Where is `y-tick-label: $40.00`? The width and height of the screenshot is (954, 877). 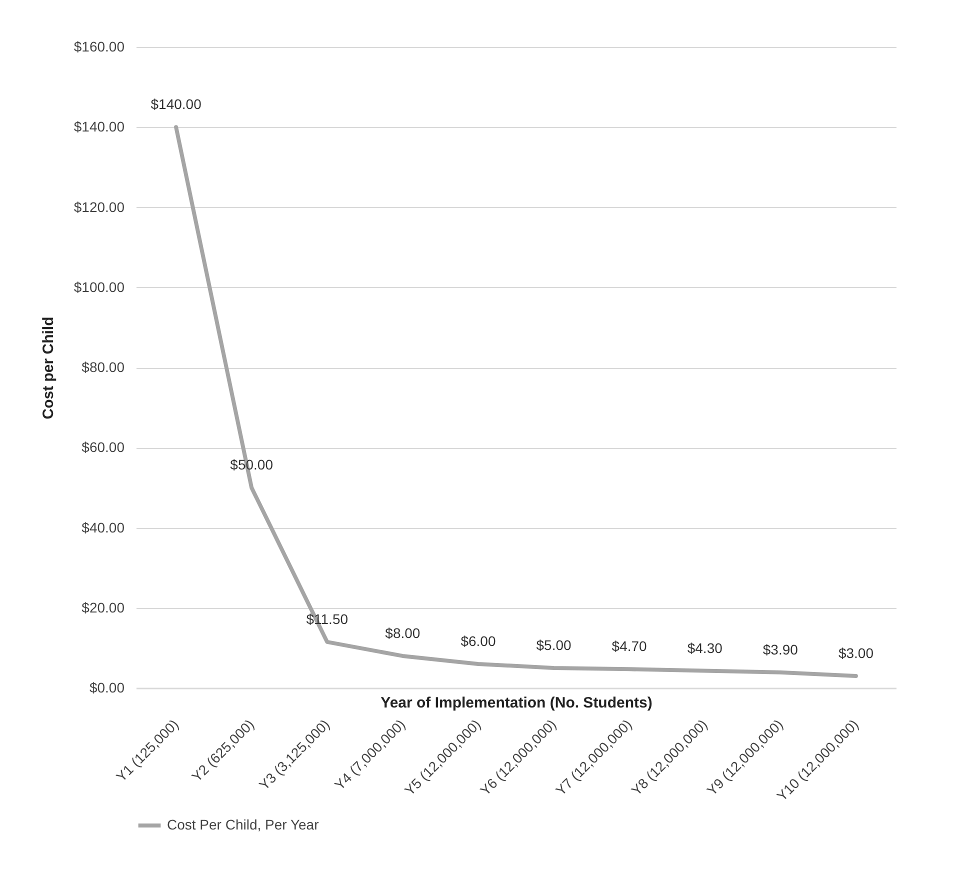
y-tick-label: $40.00 is located at coordinates (103, 527).